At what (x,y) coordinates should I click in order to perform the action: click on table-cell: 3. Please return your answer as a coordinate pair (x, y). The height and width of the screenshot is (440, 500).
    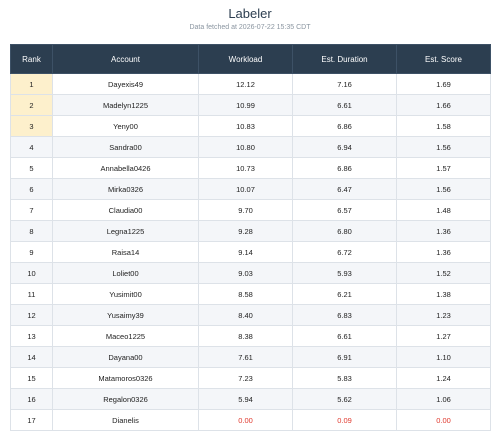
    Looking at the image, I should click on (31, 126).